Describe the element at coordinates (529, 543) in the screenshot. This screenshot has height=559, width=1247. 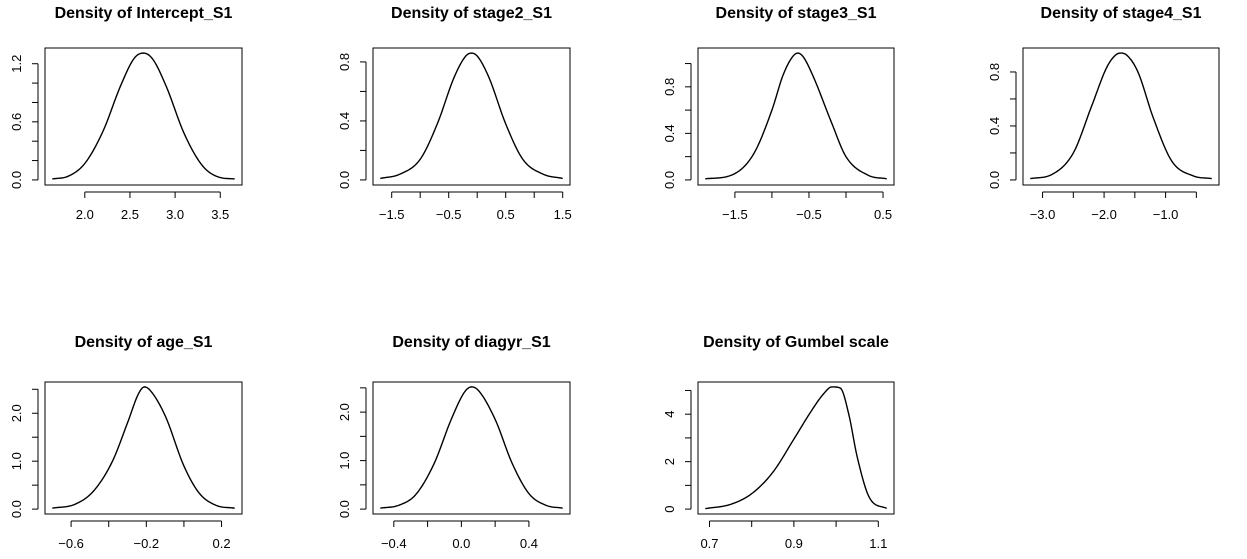
I see `x-tick-label: 0.4` at that location.